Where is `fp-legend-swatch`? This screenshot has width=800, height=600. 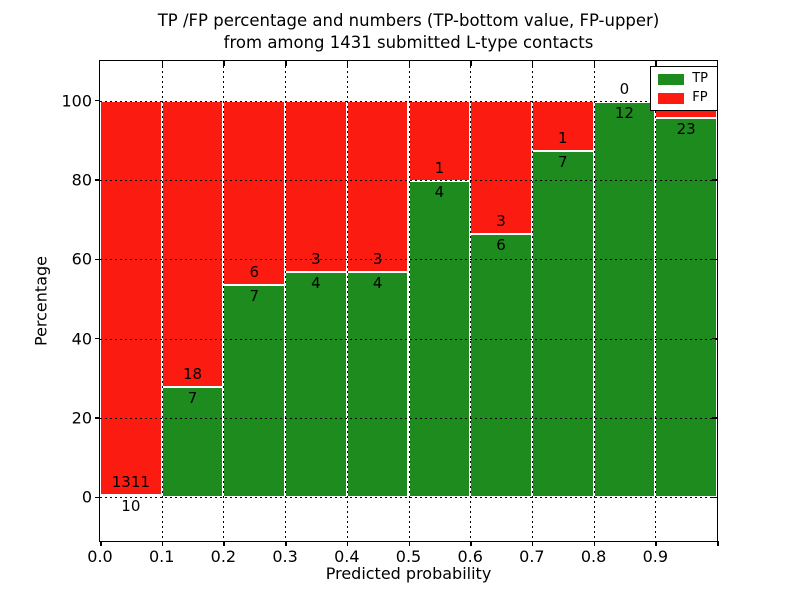
fp-legend-swatch is located at coordinates (671, 98).